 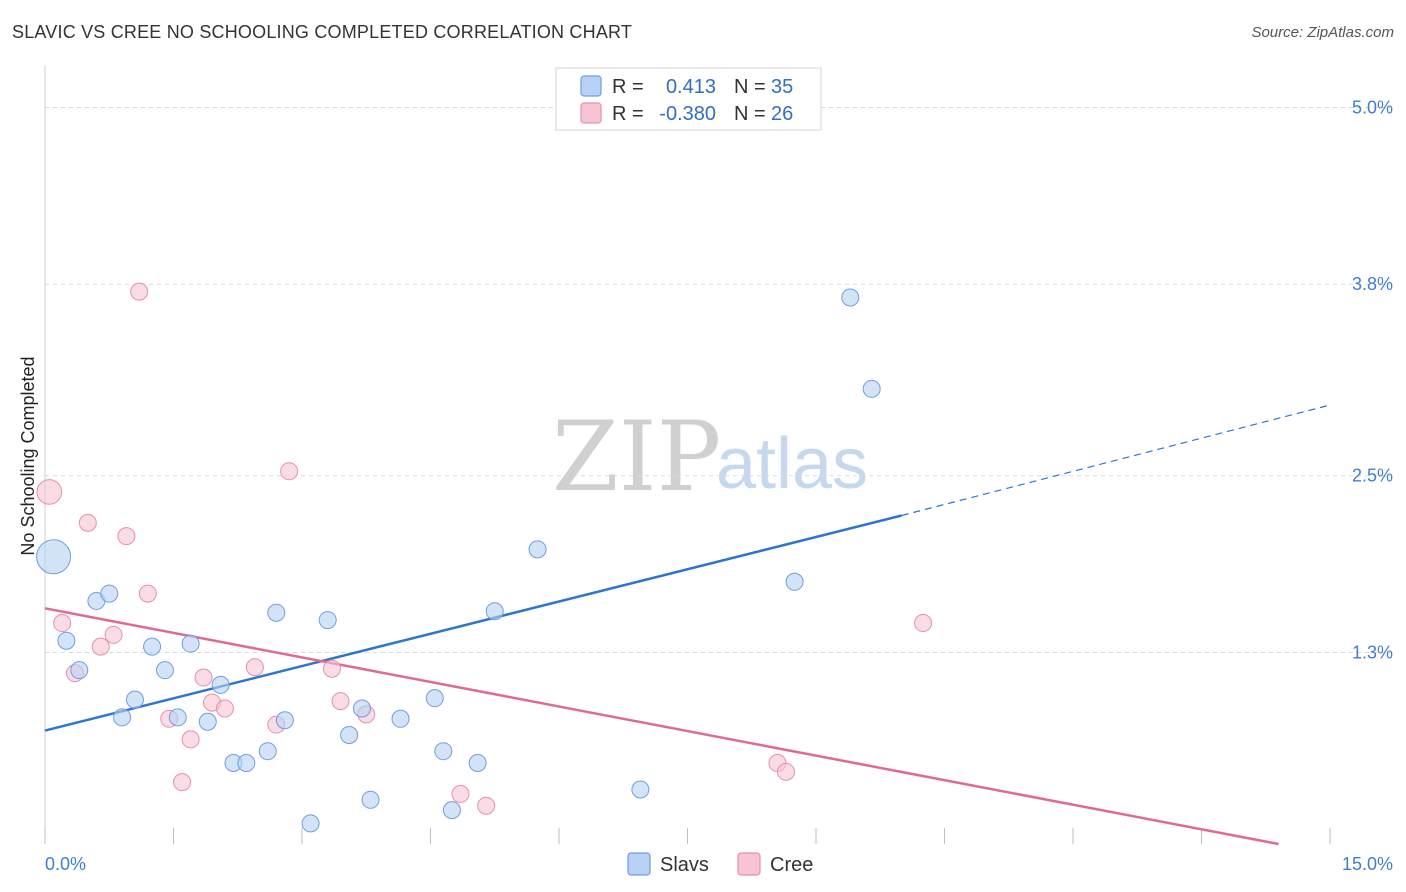 What do you see at coordinates (1372, 284) in the screenshot?
I see `y-tick-label: 3.8%` at bounding box center [1372, 284].